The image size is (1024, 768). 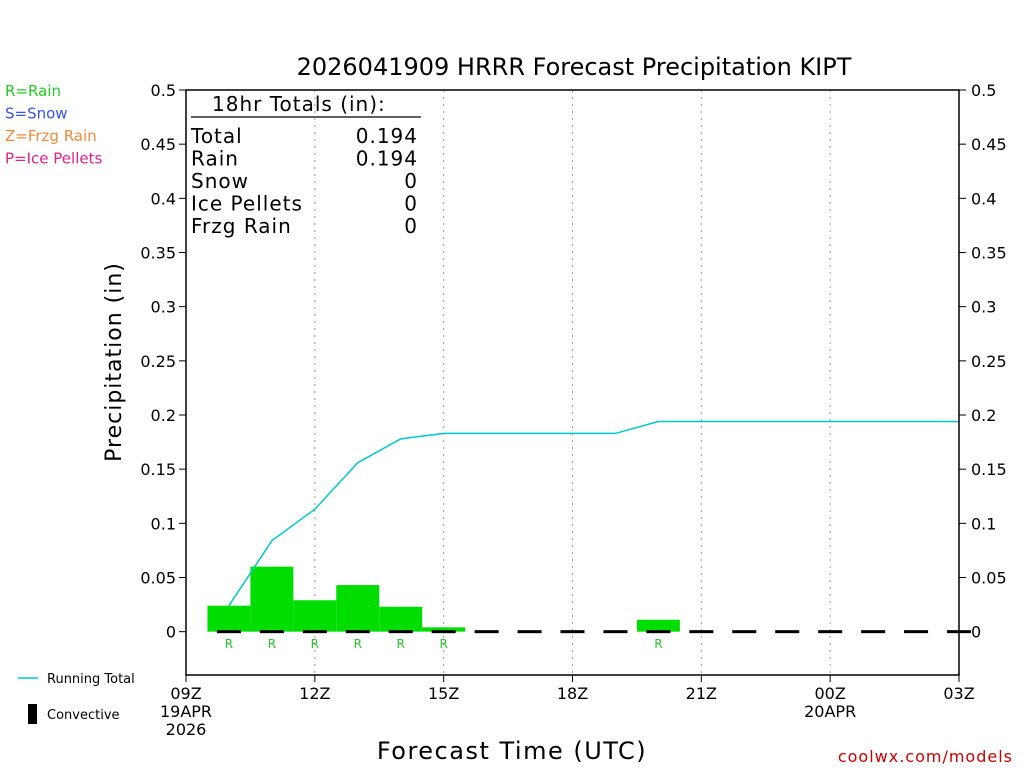 I want to click on precip-type-legend: R=Rain S=Snow Z=Frzg Rain P=Ice Pellets, so click(x=53, y=125).